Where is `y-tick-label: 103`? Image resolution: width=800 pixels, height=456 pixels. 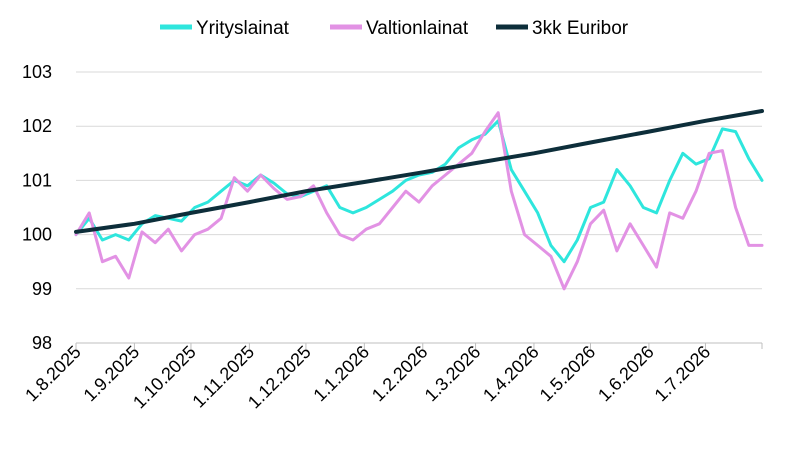
y-tick-label: 103 is located at coordinates (37, 72).